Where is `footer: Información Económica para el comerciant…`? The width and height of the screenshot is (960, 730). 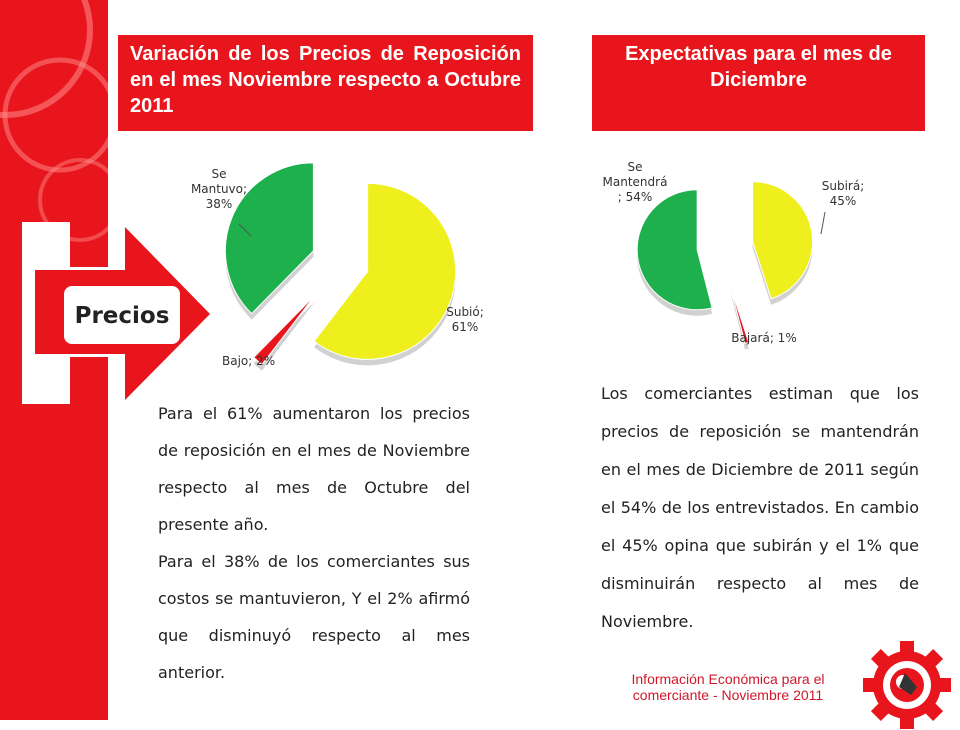 footer: Información Económica para el comerciant… is located at coordinates (728, 687).